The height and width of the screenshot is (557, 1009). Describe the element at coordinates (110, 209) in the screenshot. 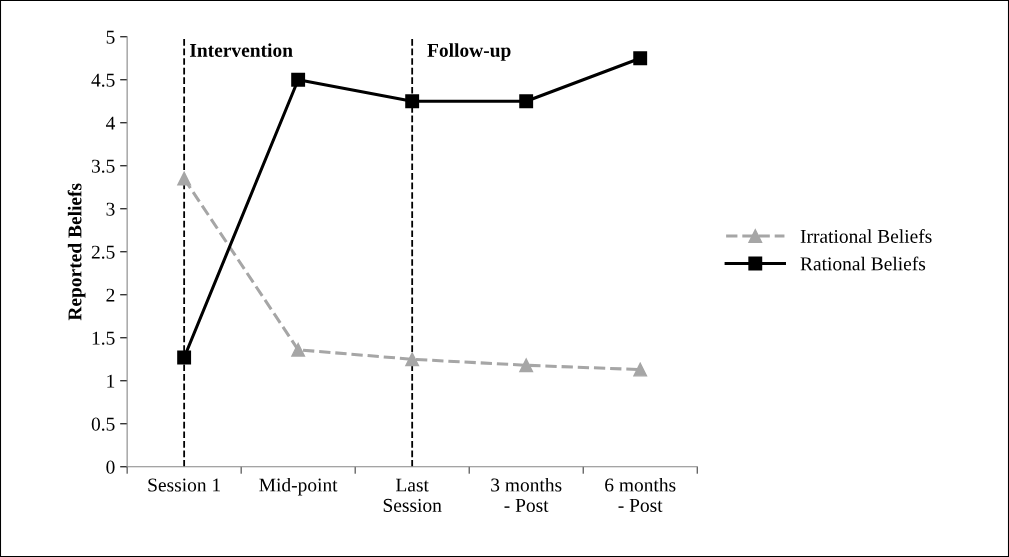

I see `y-tick-label: 3` at that location.